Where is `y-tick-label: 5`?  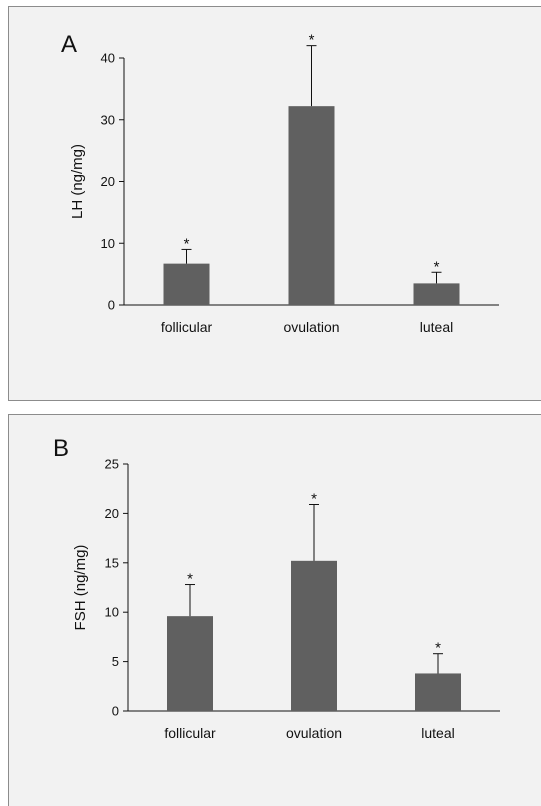 y-tick-label: 5 is located at coordinates (115, 661).